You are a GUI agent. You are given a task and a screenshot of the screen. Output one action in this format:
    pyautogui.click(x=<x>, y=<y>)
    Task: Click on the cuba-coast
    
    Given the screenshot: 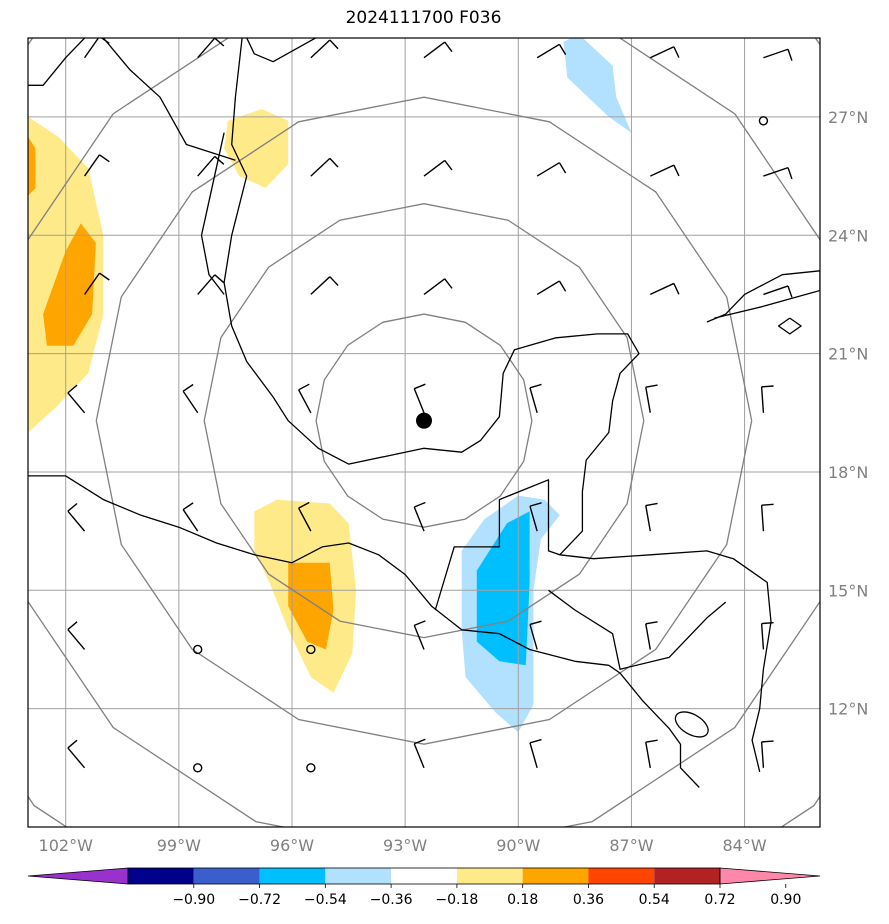 What is the action you would take?
    pyautogui.click(x=763, y=296)
    